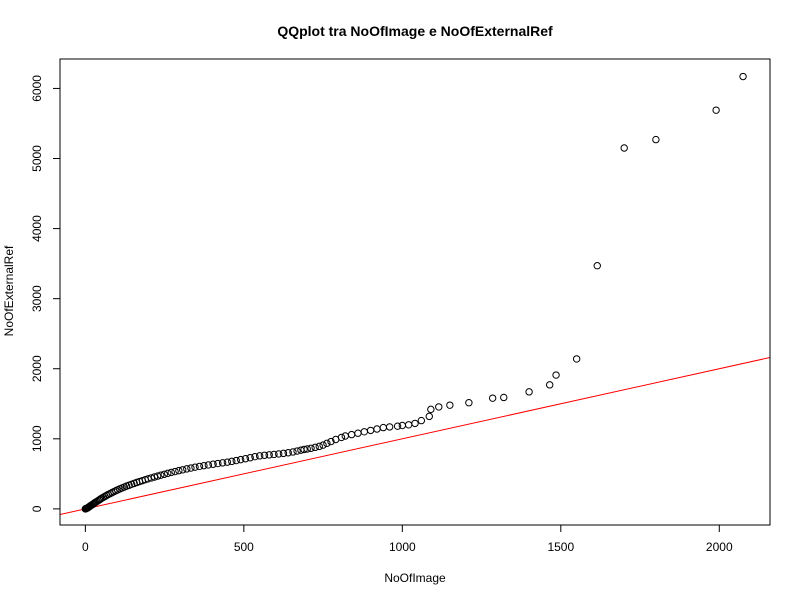 This screenshot has width=800, height=600. I want to click on x-axis-label: NoOfImage, so click(415, 578).